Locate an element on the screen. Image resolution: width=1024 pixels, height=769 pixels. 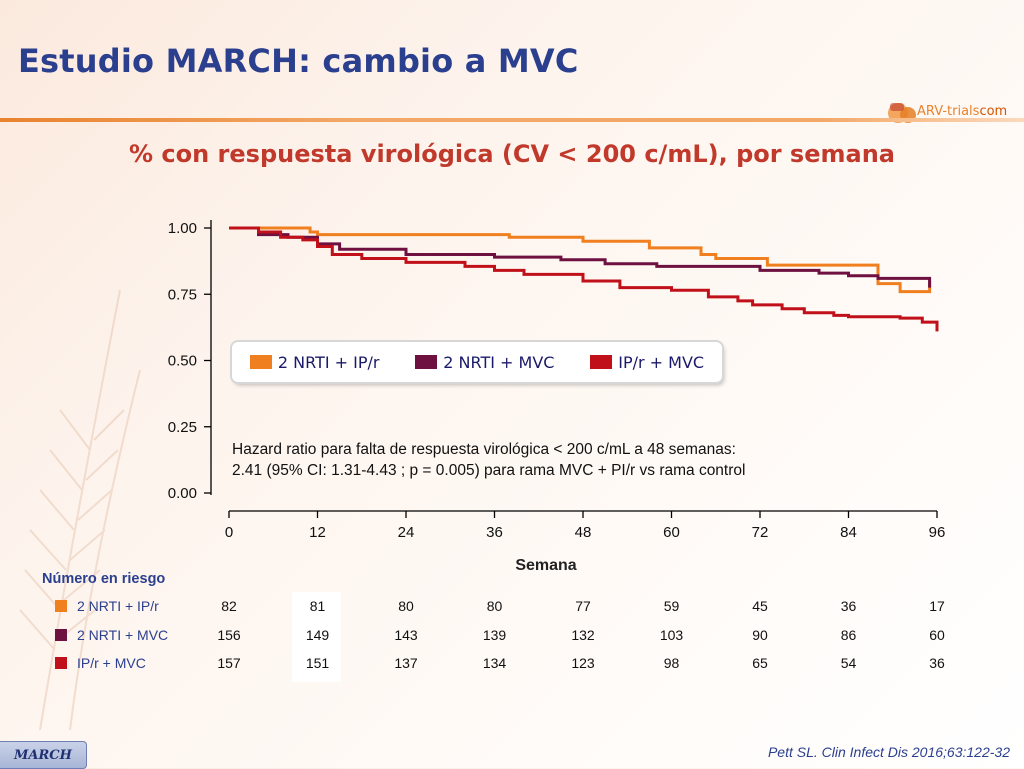
x-tick-label: 96 is located at coordinates (937, 532).